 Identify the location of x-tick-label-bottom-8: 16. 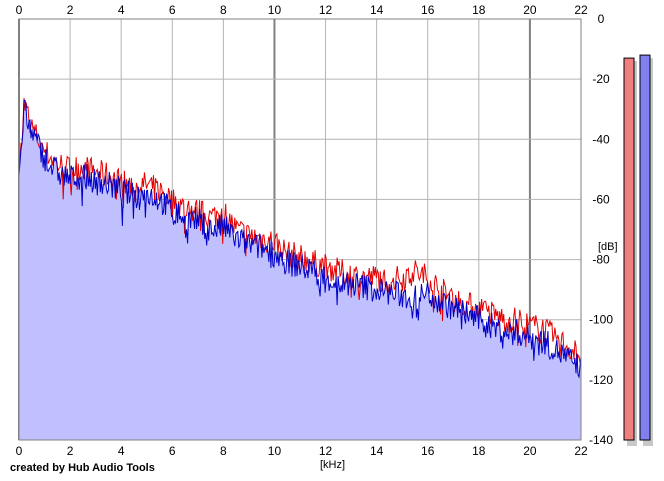
(428, 451).